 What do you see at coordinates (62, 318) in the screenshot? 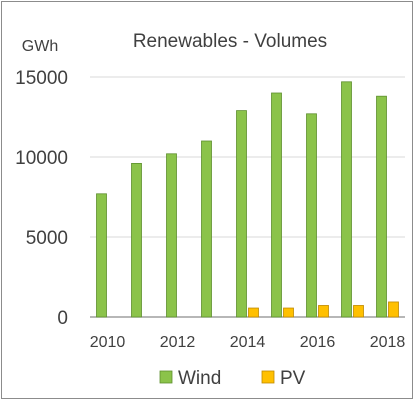
I see `y-tick-label: 0` at bounding box center [62, 318].